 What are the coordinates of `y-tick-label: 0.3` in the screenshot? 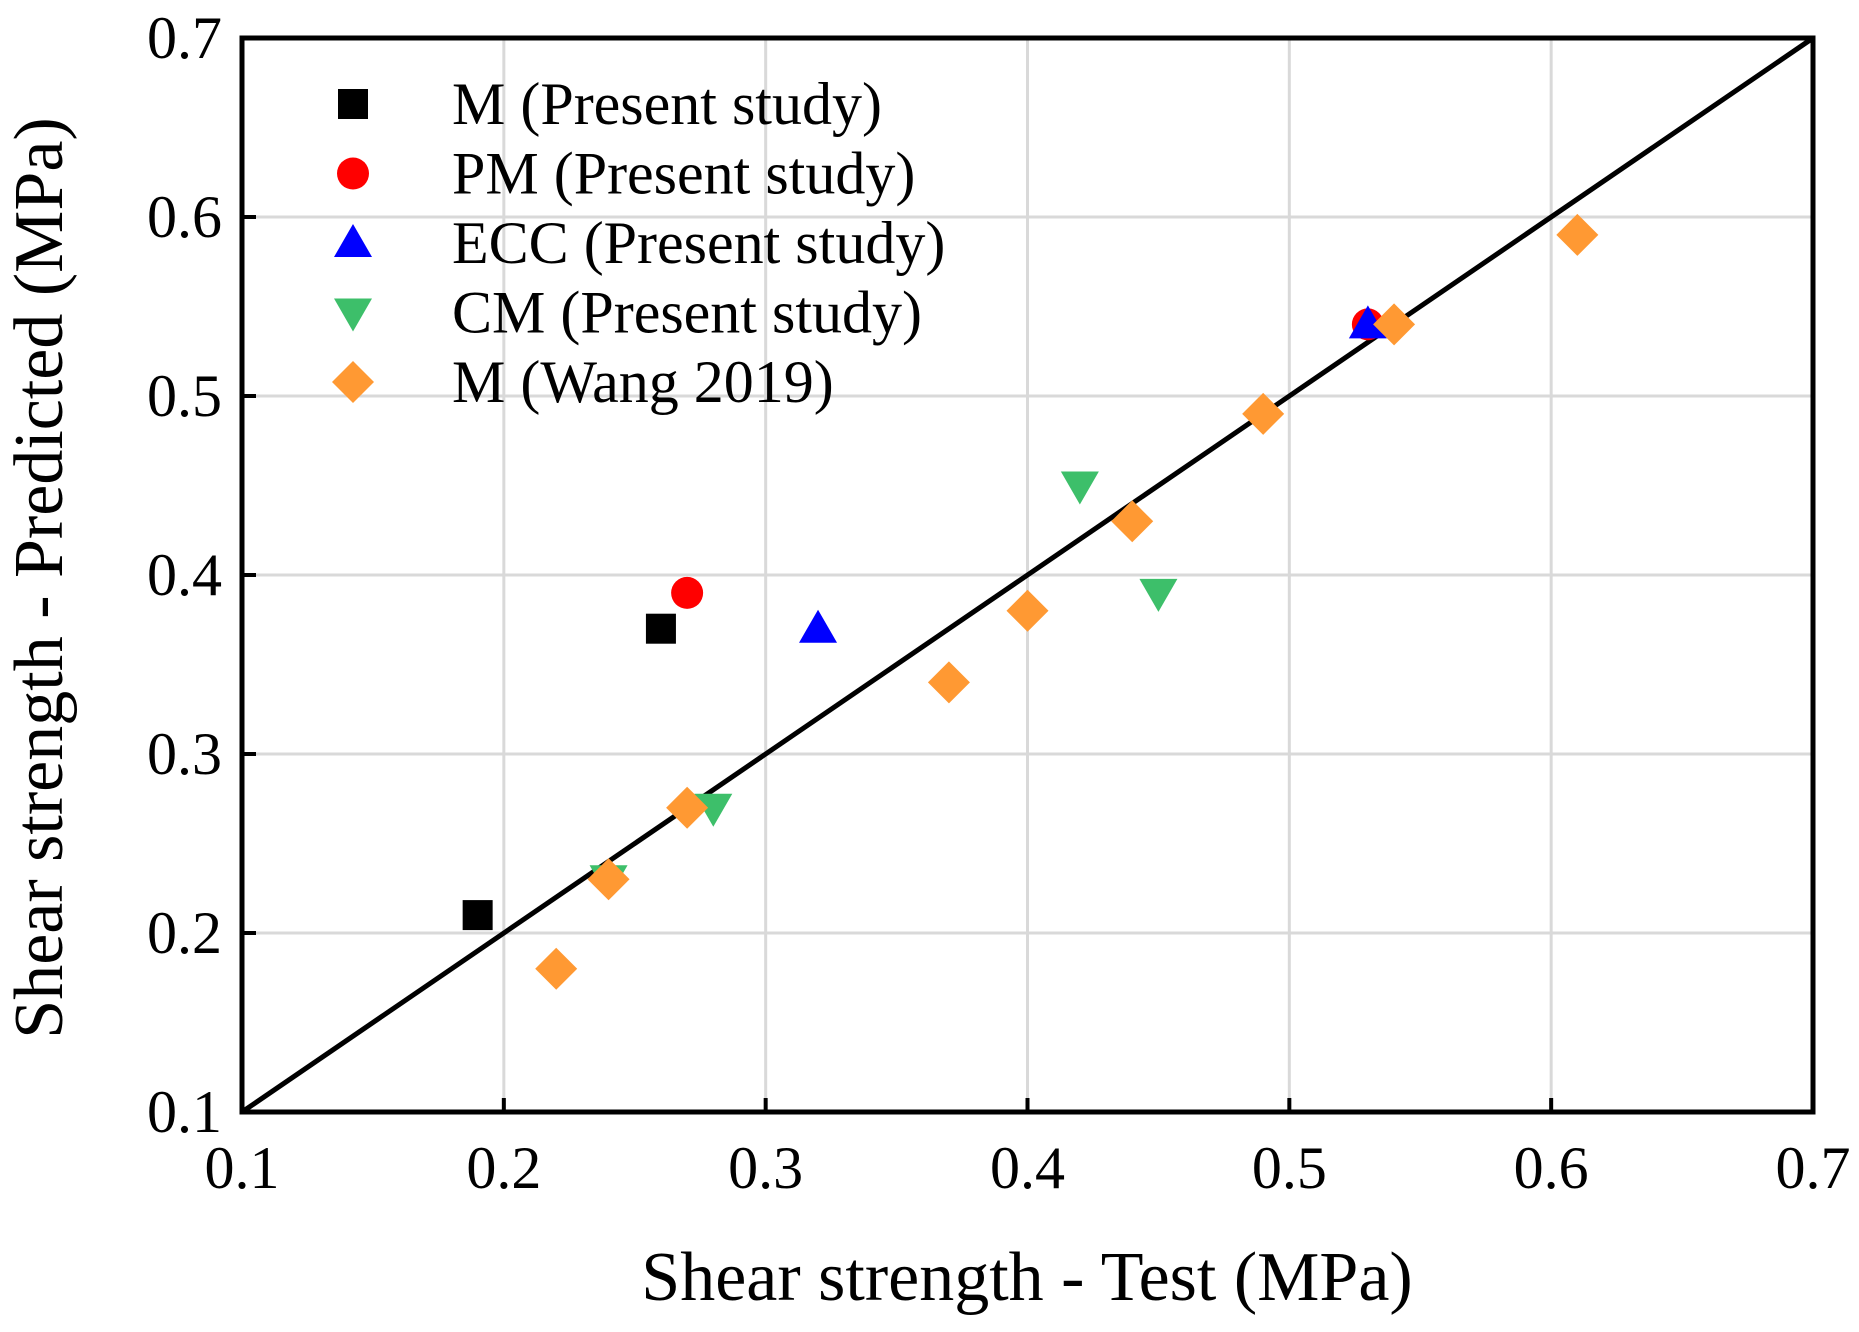 It's located at (184, 754).